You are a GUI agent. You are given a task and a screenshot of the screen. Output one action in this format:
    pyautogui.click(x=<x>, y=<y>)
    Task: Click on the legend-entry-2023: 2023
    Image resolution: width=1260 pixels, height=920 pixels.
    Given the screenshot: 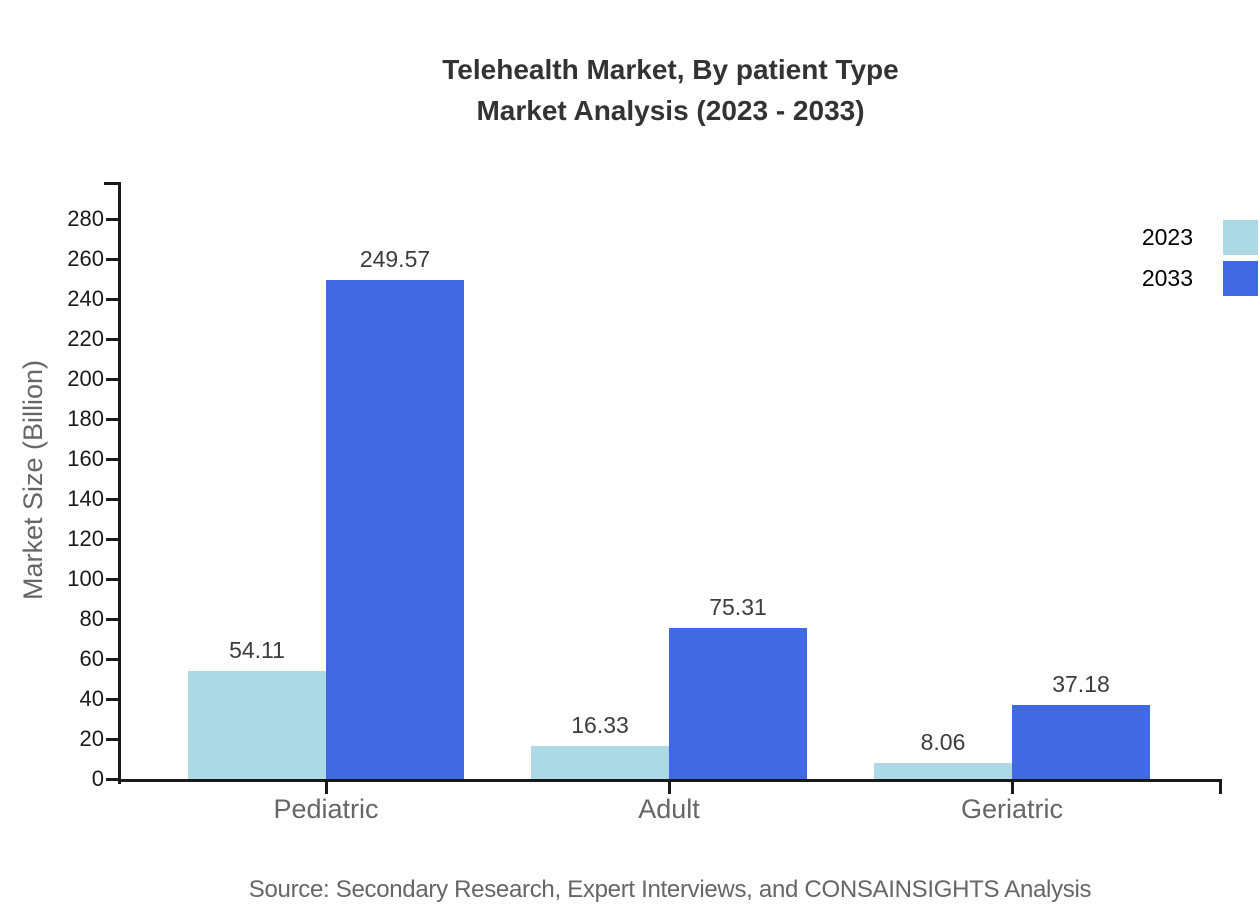 What is the action you would take?
    pyautogui.click(x=1201, y=237)
    